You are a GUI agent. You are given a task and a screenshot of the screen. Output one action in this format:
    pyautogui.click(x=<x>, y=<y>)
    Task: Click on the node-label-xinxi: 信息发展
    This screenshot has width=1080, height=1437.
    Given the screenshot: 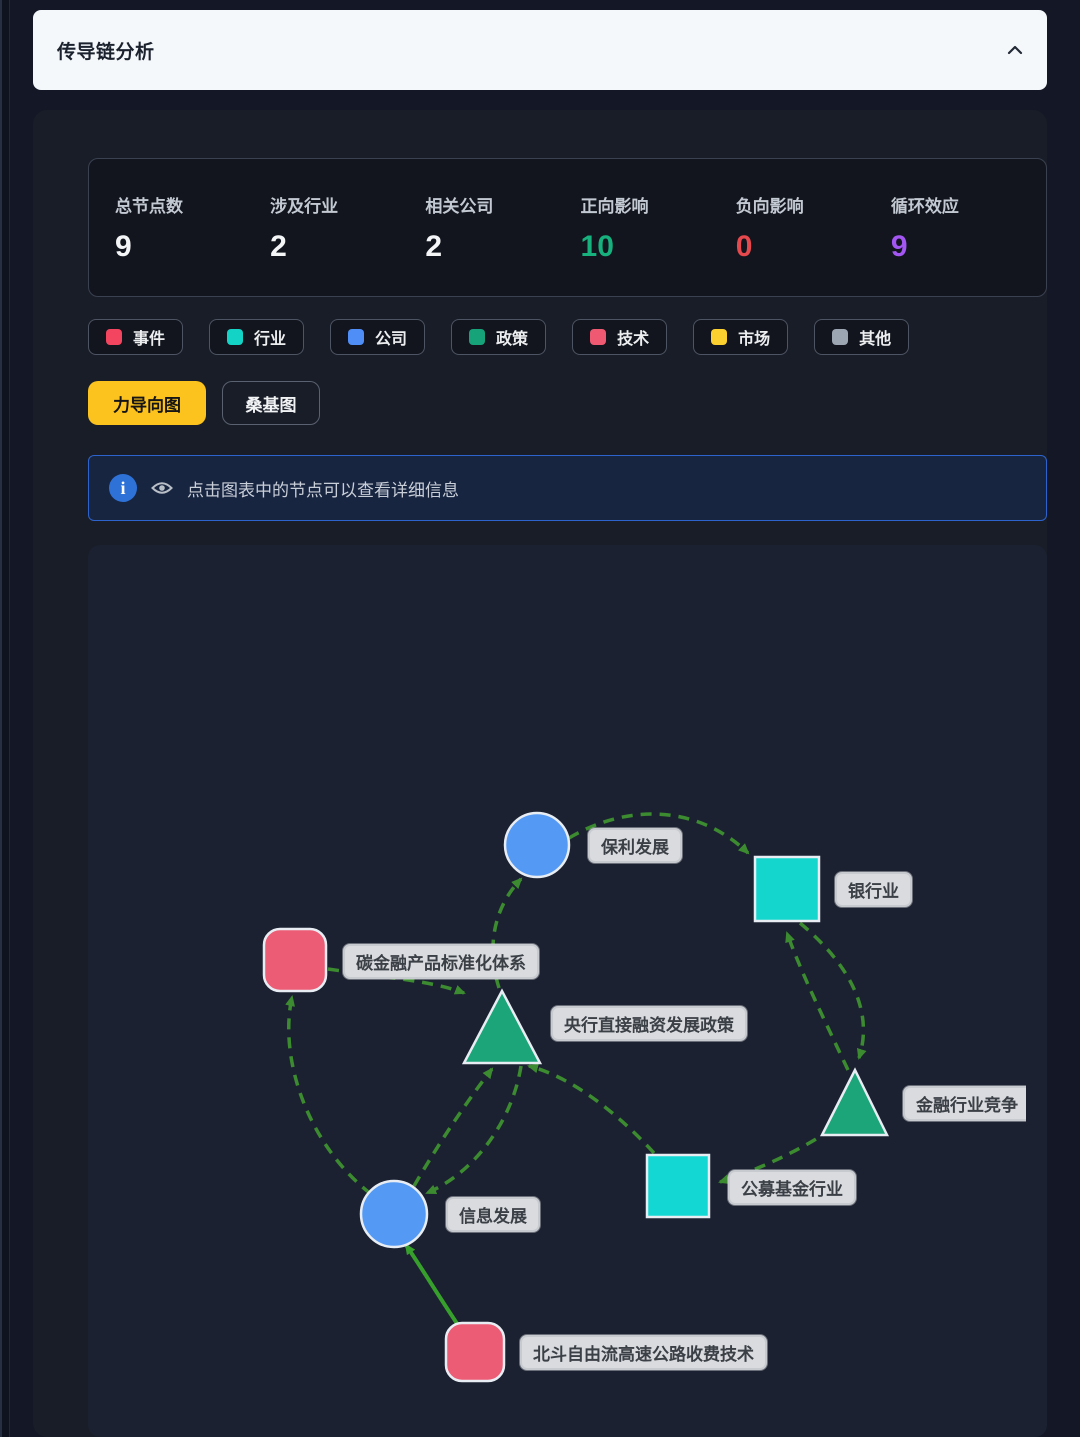 What is the action you would take?
    pyautogui.click(x=493, y=1214)
    